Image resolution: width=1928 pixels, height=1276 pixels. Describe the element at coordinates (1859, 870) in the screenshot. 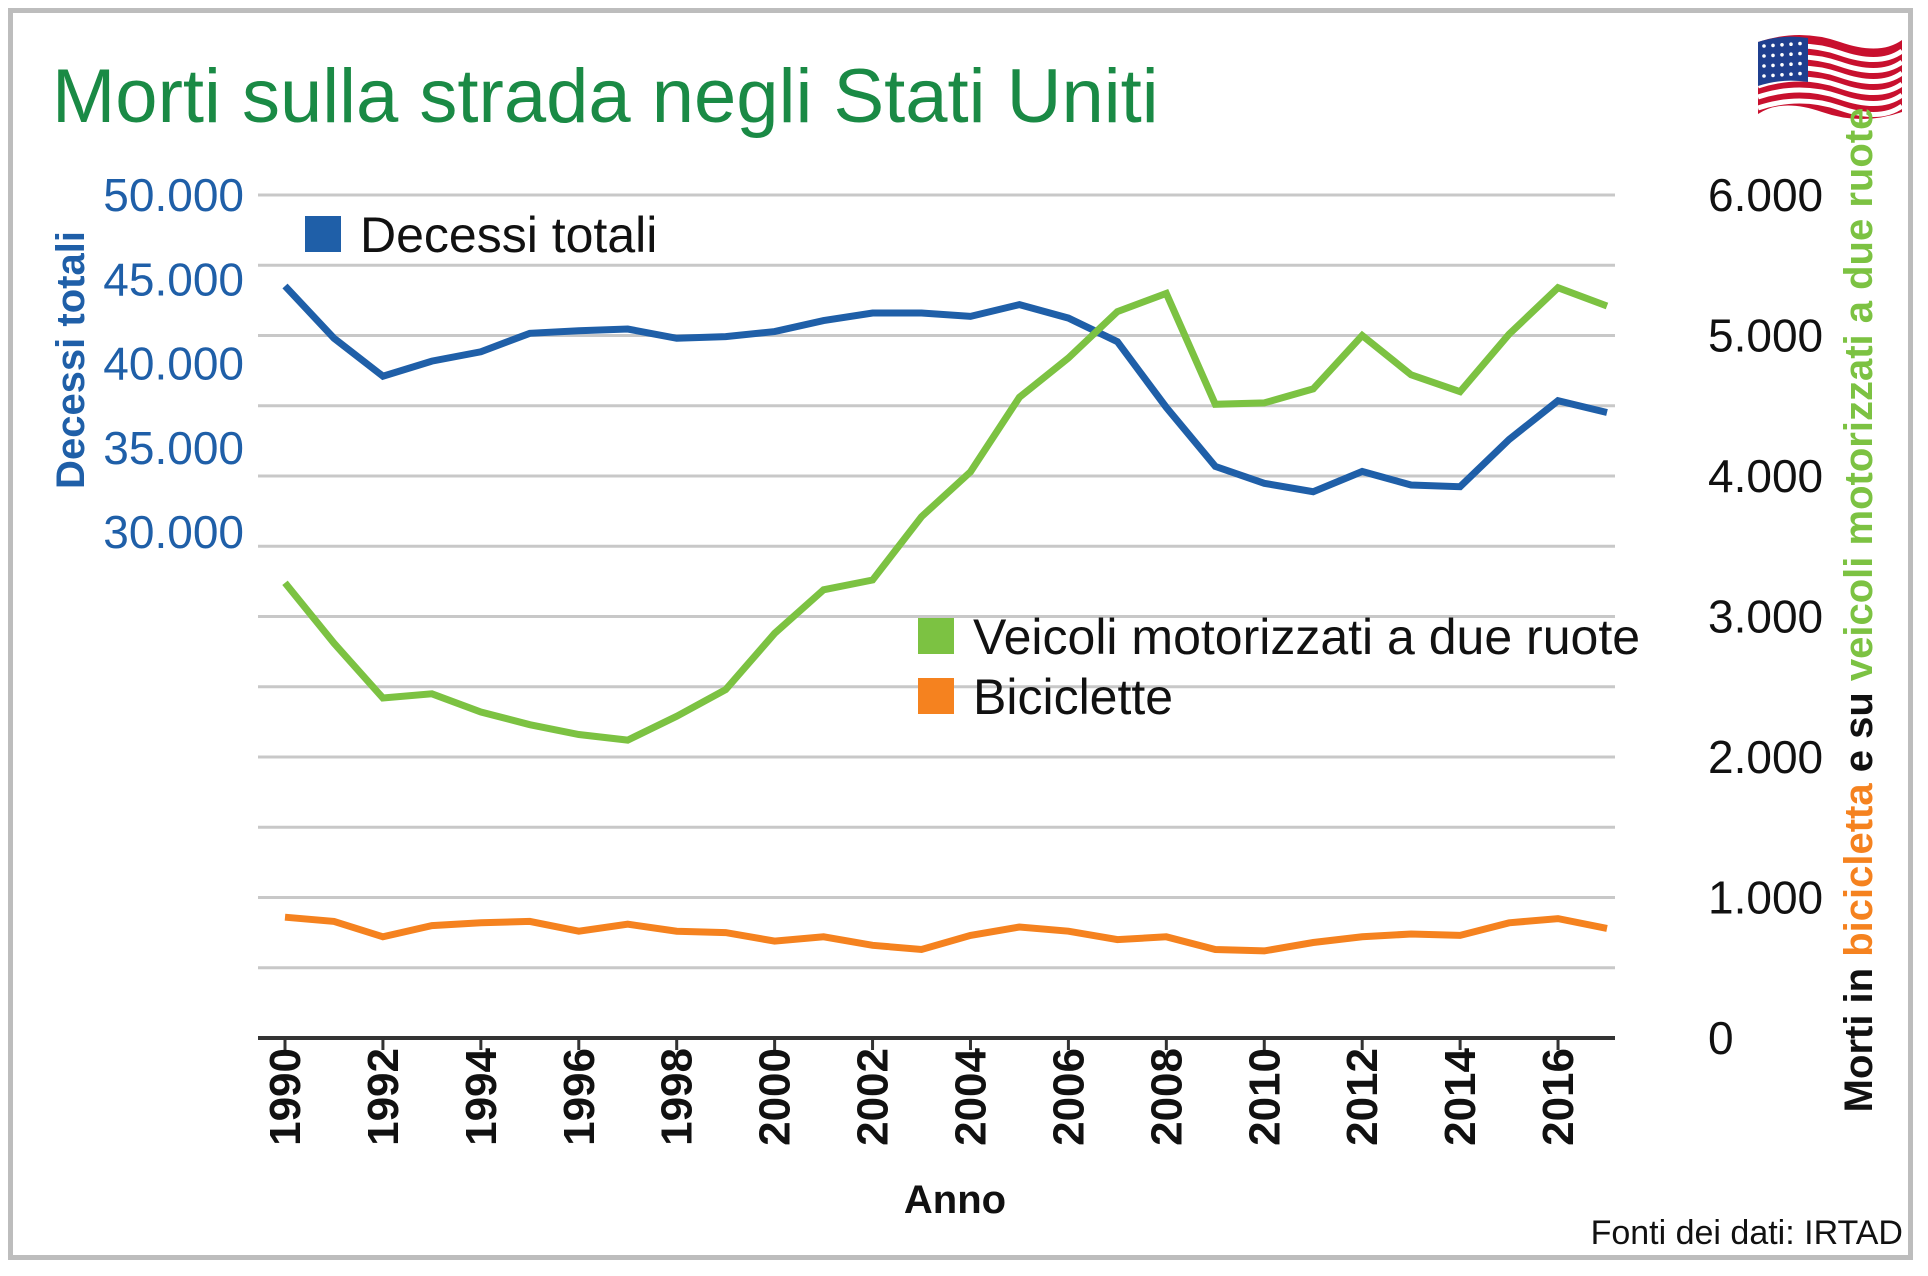

I see `right-axis-title-part-2: bicicletta` at that location.